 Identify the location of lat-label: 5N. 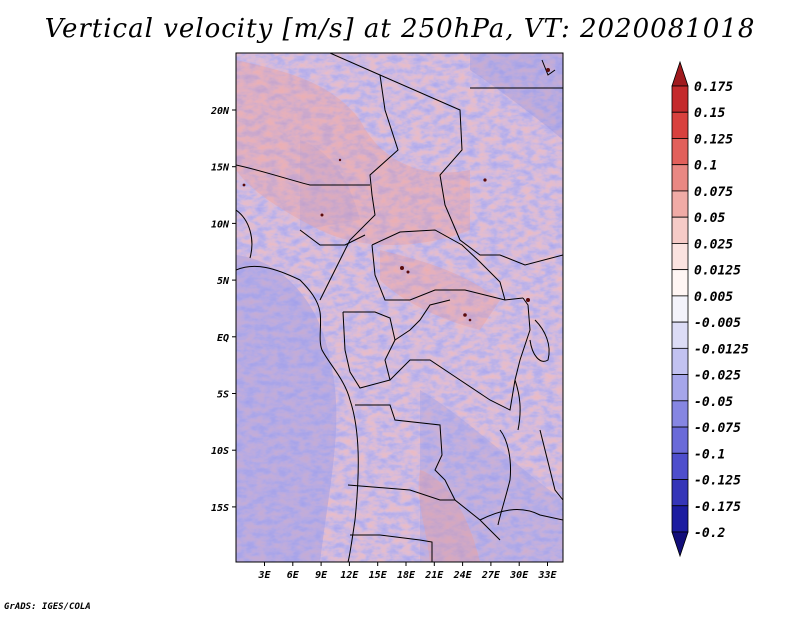
(223, 281).